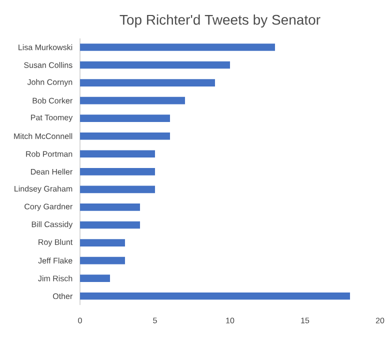 The height and width of the screenshot is (337, 392). What do you see at coordinates (62, 296) in the screenshot?
I see `y-tick-label: Other` at bounding box center [62, 296].